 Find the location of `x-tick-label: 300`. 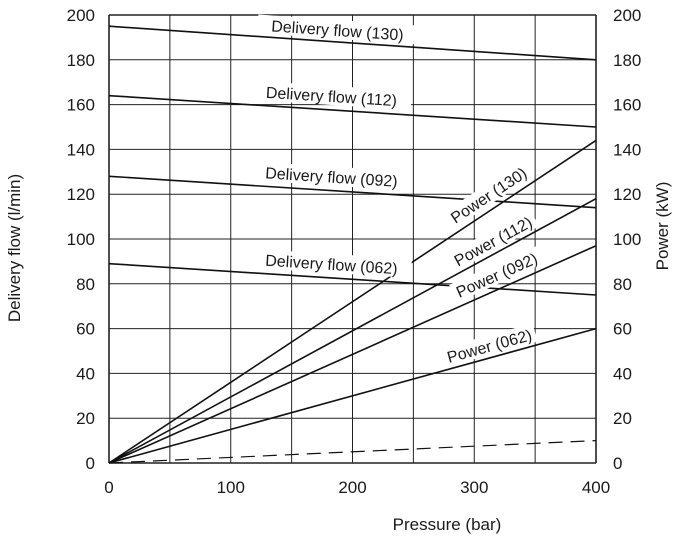

x-tick-label: 300 is located at coordinates (474, 487).